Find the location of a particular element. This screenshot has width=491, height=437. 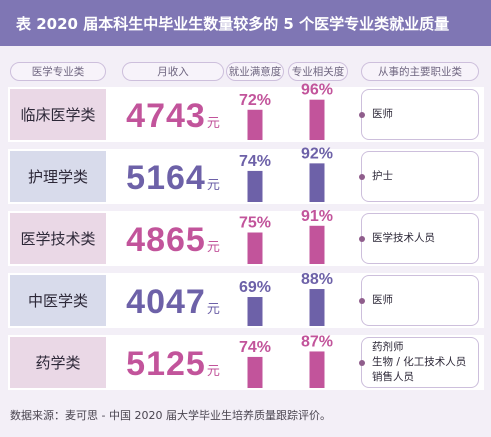

occupation-box: 护士 is located at coordinates (419, 176).